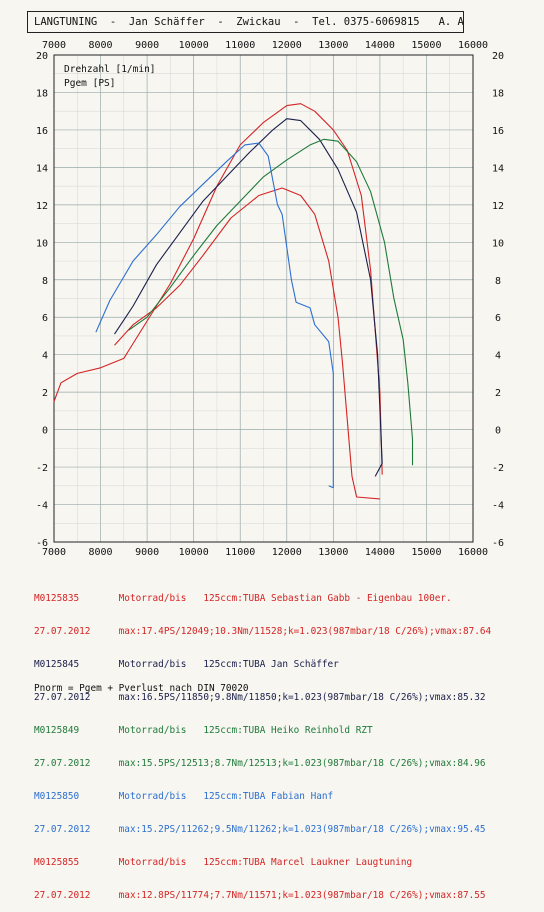 Image resolution: width=544 pixels, height=912 pixels. I want to click on x-tick-label-top: 9000, so click(147, 45).